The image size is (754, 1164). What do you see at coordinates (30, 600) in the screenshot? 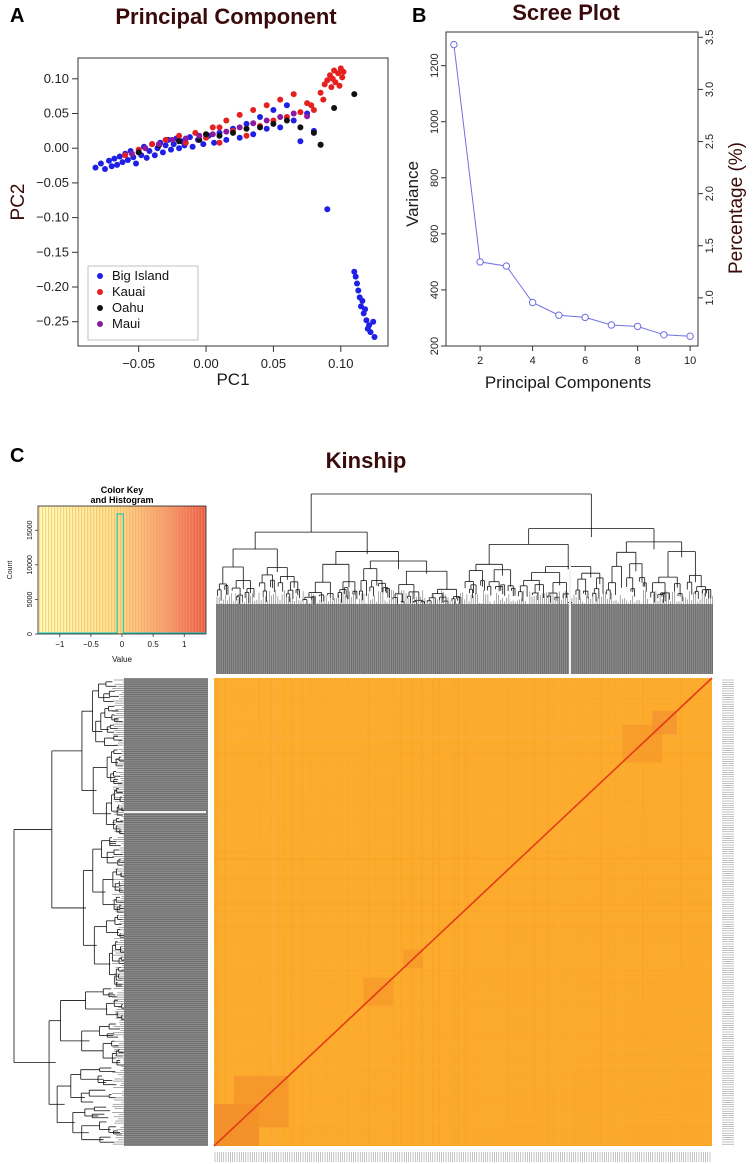
I see `color-key-y-tick-label: 5000` at bounding box center [30, 600].